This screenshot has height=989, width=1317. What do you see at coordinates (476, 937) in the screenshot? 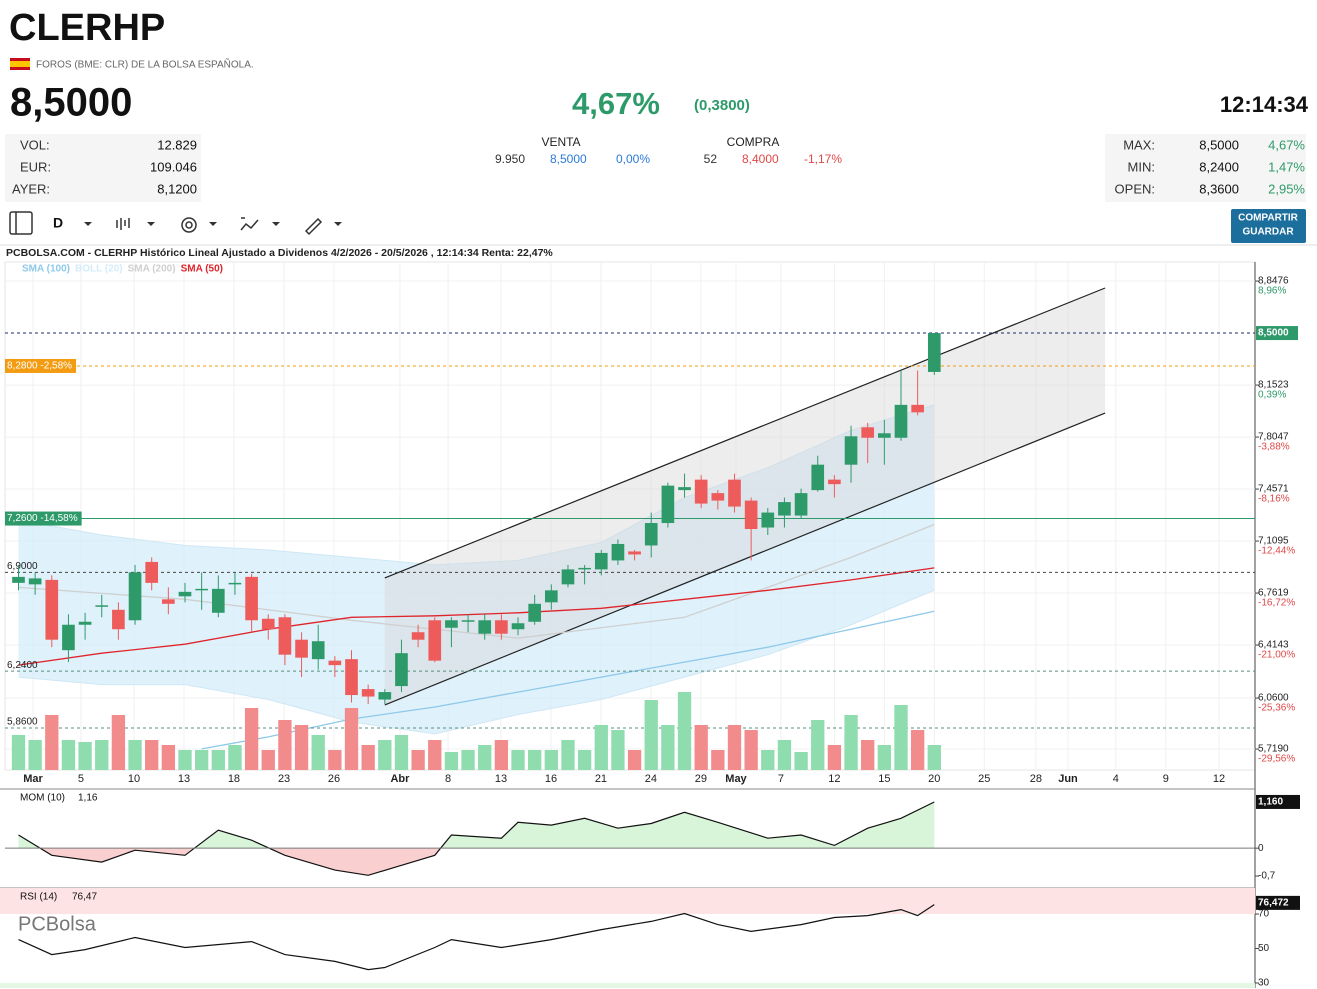
I see `rsi-line` at bounding box center [476, 937].